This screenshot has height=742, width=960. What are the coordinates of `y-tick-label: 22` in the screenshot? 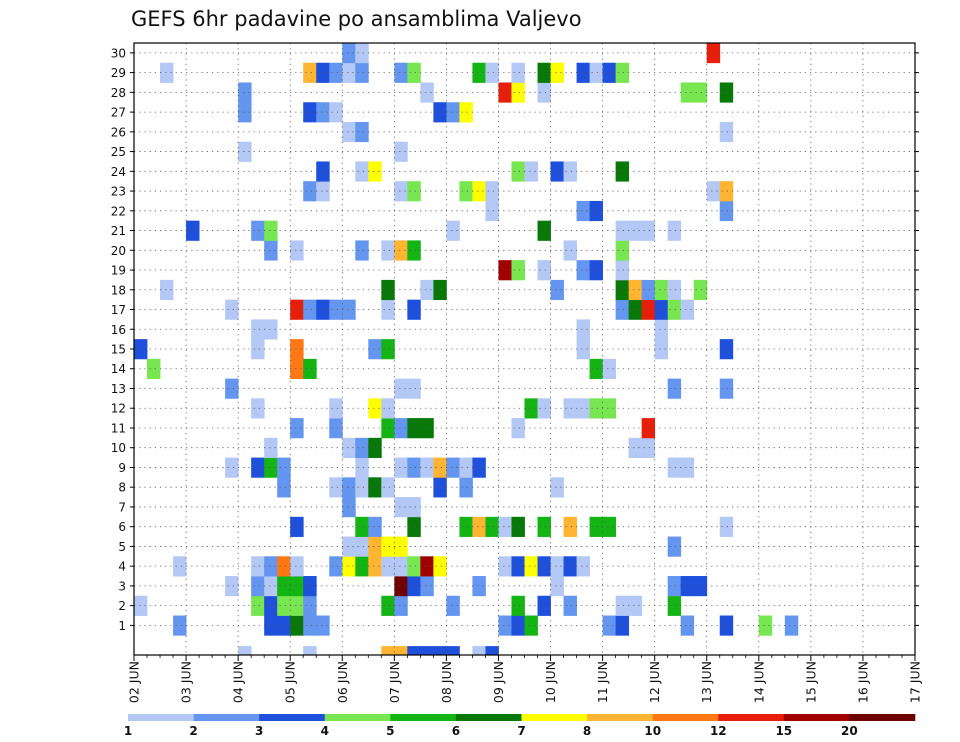 It's located at (118, 211).